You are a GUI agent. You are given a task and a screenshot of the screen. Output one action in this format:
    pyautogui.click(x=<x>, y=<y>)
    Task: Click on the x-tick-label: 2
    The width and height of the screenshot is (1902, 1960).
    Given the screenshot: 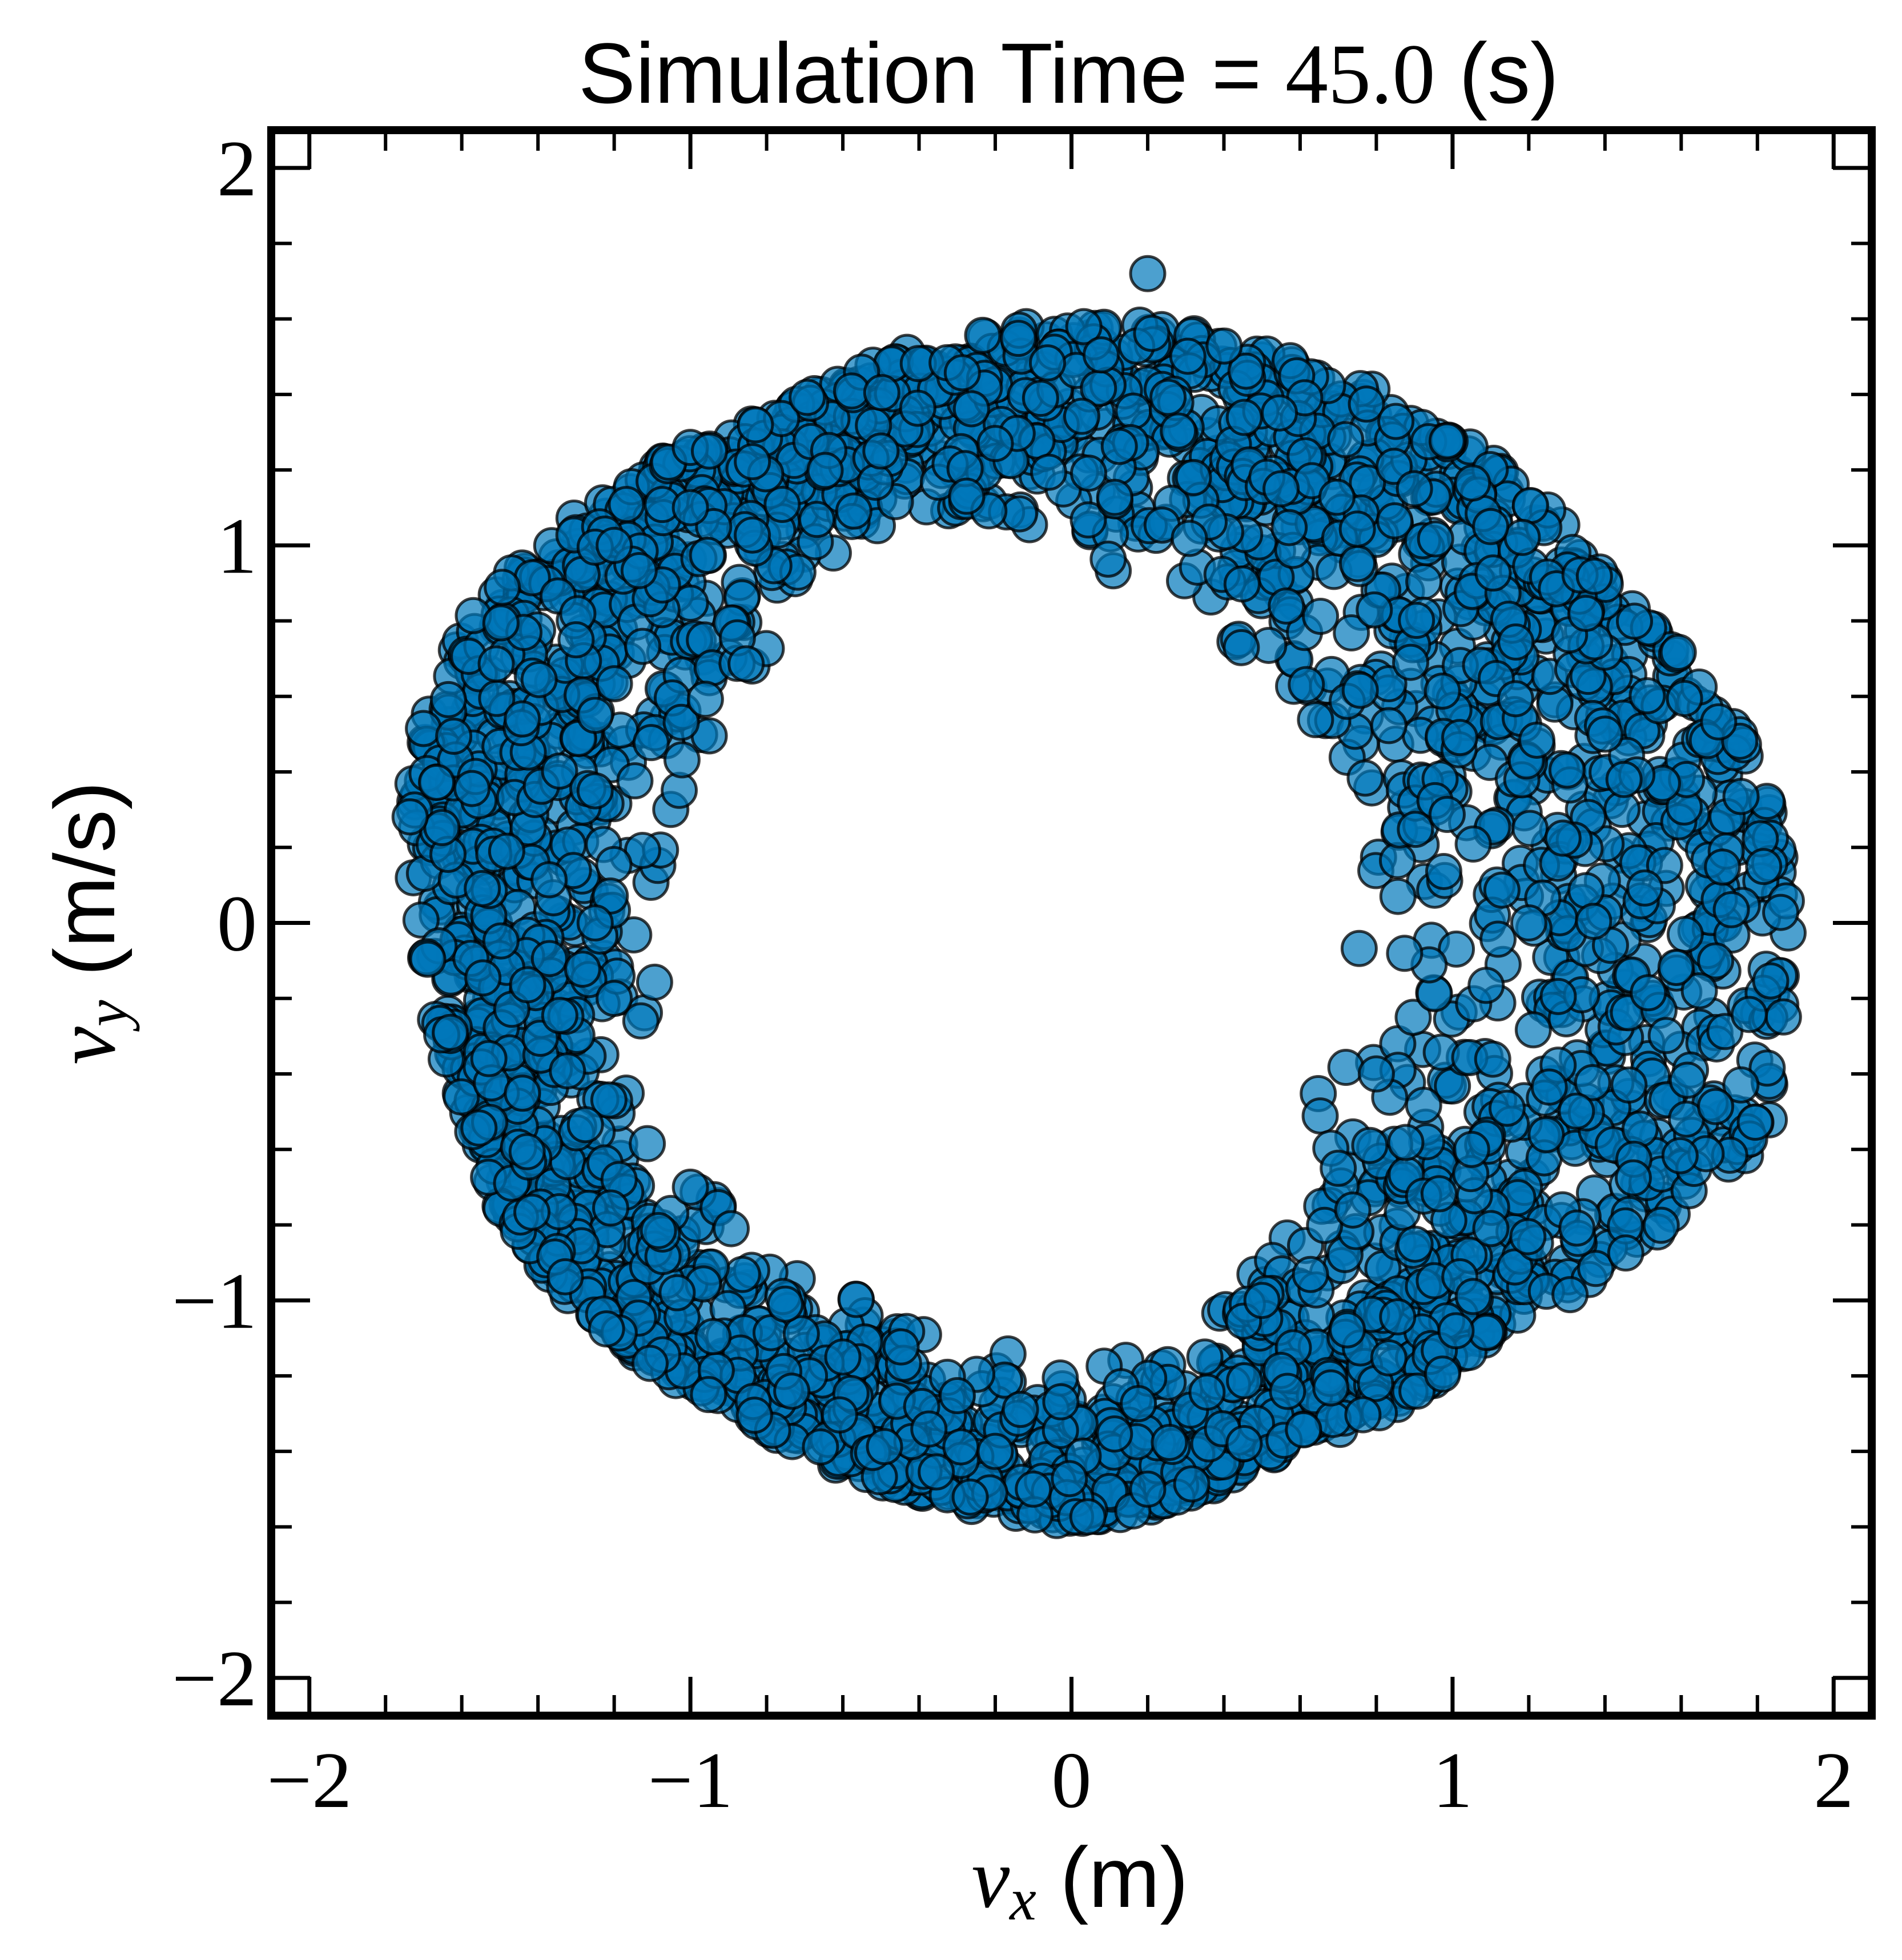 What is the action you would take?
    pyautogui.click(x=1833, y=1780)
    